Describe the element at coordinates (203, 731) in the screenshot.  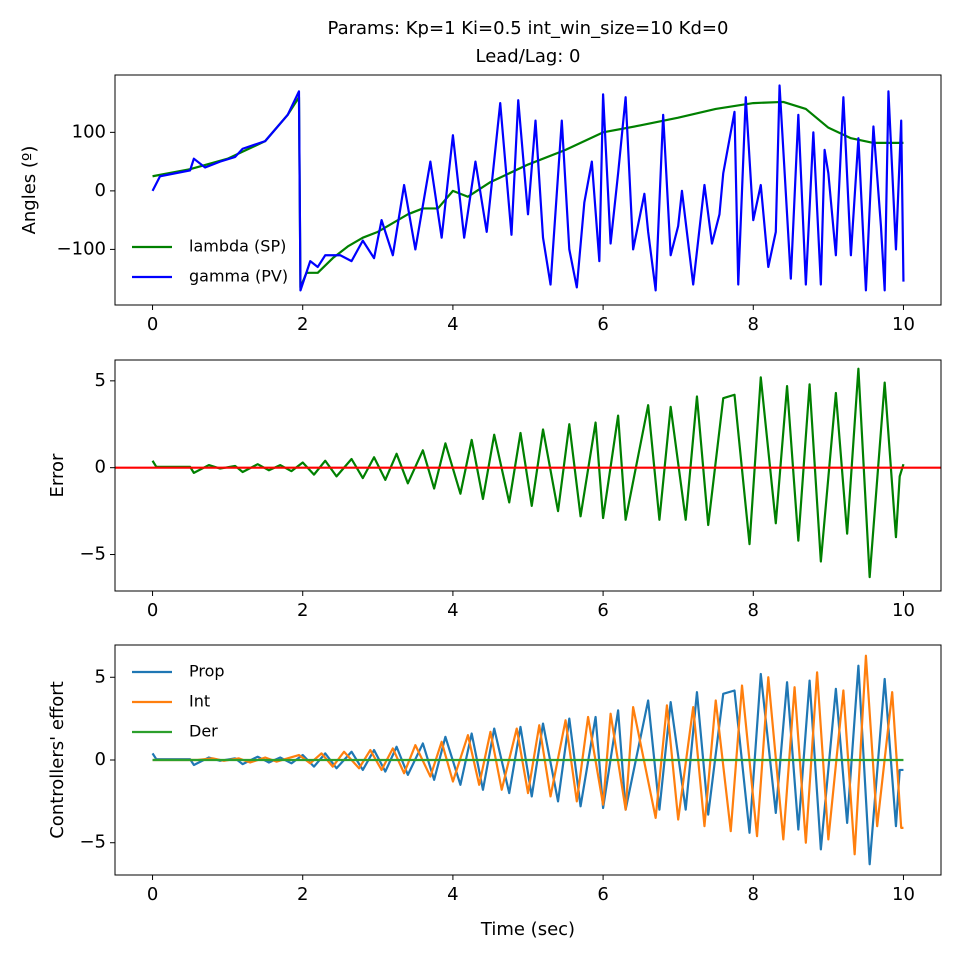
I see `legend-label: Der` at that location.